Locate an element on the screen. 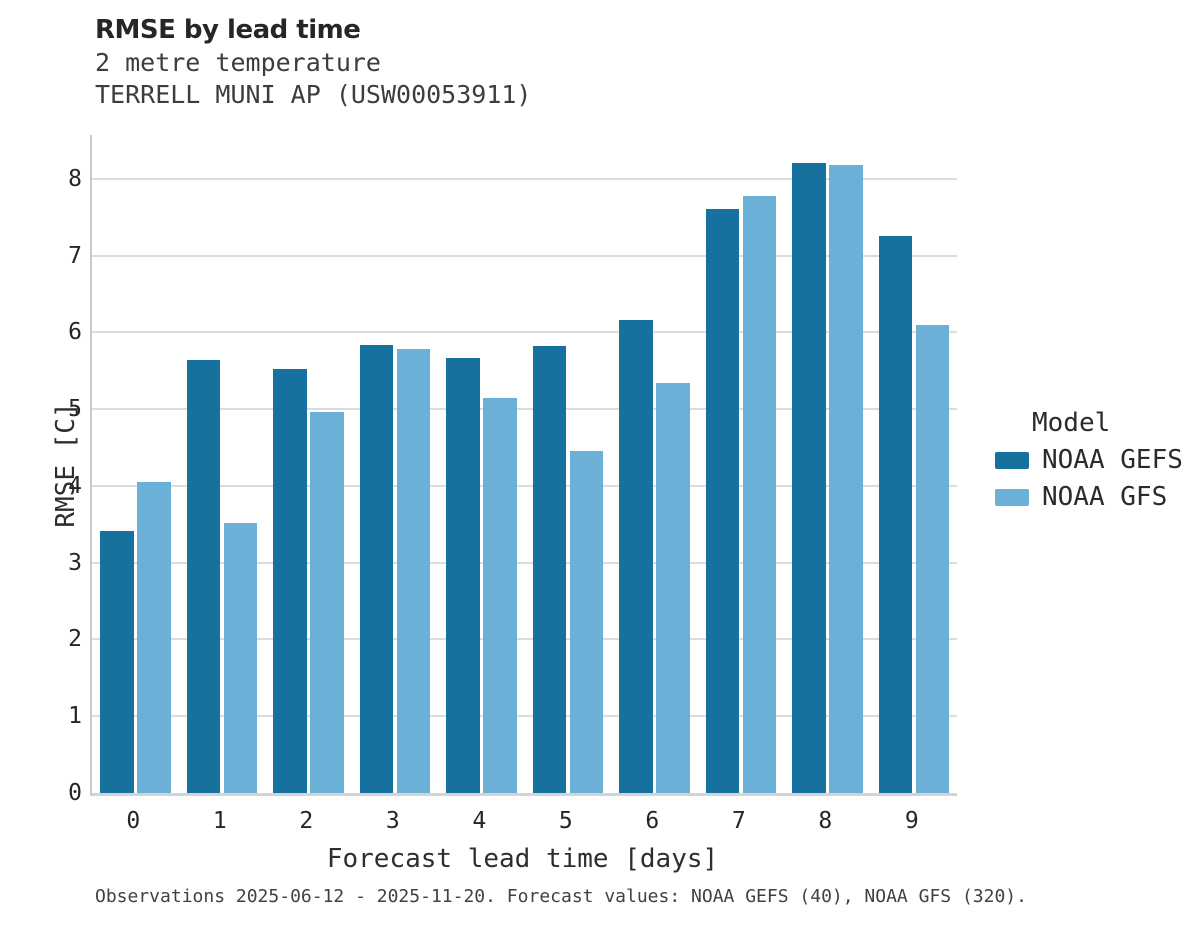 The image size is (1195, 928). x-axis-title: Forecast lead time [days] is located at coordinates (522, 859).